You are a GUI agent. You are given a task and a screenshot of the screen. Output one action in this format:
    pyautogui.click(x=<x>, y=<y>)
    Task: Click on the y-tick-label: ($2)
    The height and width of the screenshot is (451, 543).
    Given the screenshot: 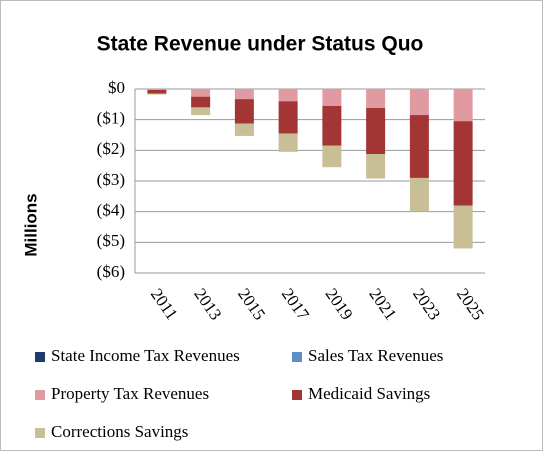 What is the action you would take?
    pyautogui.click(x=111, y=148)
    